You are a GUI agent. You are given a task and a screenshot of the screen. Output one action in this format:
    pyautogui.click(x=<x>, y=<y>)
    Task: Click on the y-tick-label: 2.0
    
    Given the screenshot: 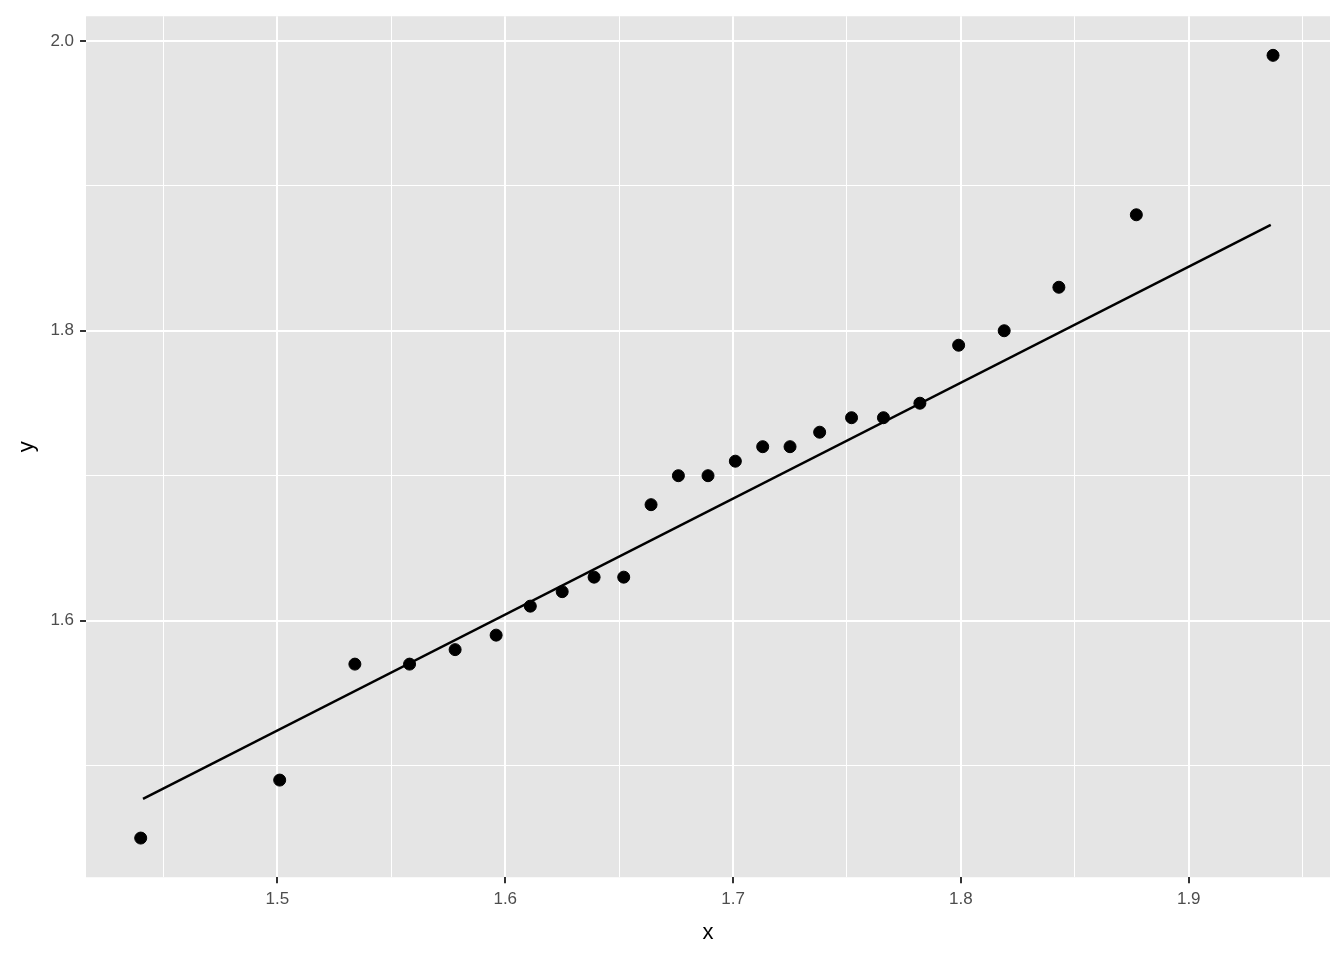 What is the action you would take?
    pyautogui.click(x=62, y=40)
    